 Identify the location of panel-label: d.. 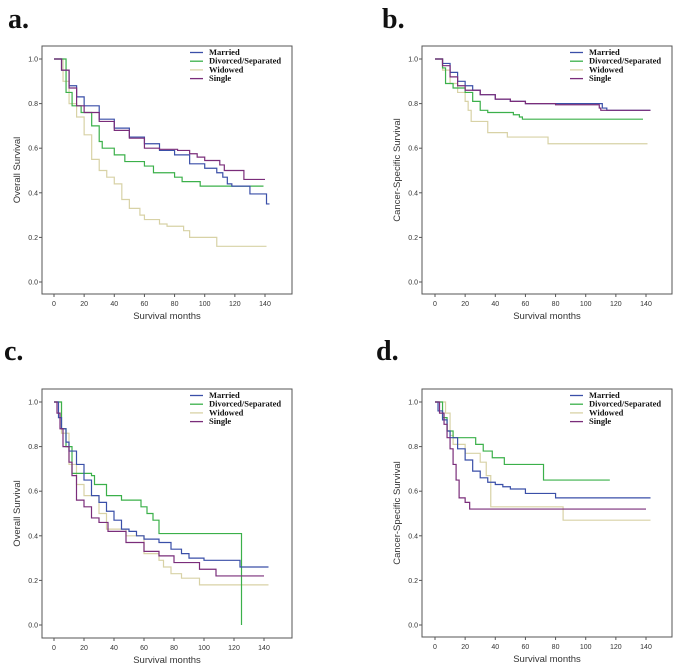
(387, 351).